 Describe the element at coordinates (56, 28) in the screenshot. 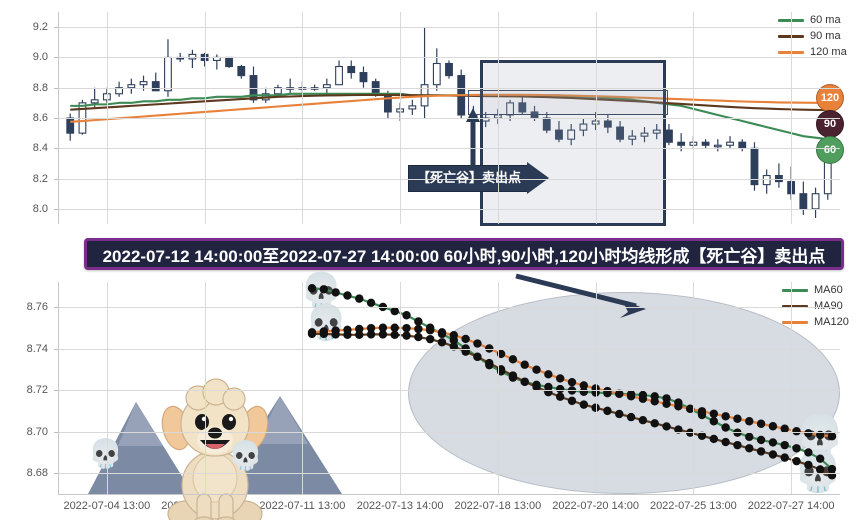

I see `price-y-tick-mark` at that location.